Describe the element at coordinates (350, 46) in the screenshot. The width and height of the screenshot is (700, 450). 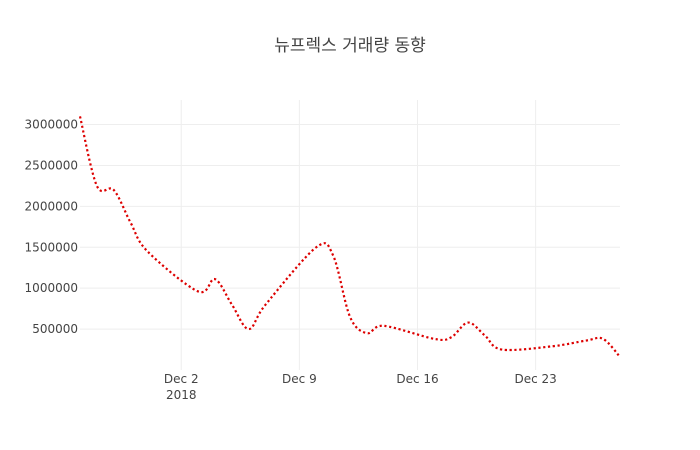
I see `chart-title: 뉴프렉스 거래량 동향` at that location.